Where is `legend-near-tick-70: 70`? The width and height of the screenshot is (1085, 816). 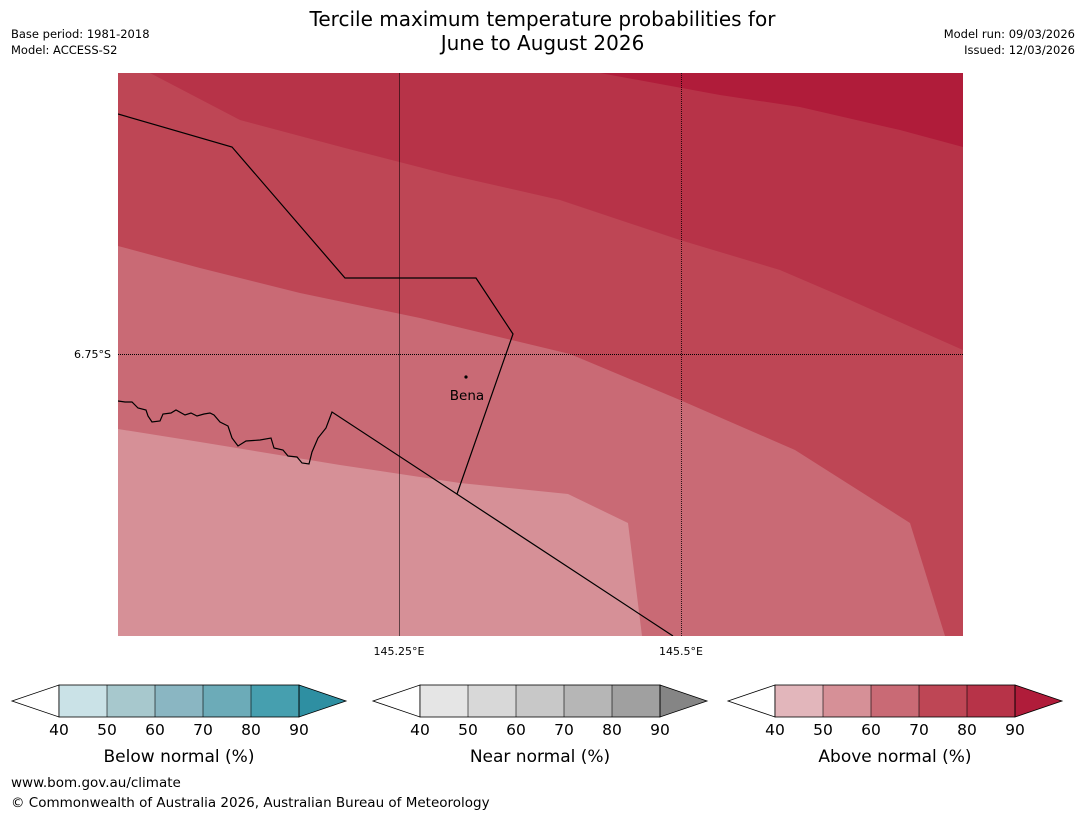
legend-near-tick-70: 70 is located at coordinates (564, 730).